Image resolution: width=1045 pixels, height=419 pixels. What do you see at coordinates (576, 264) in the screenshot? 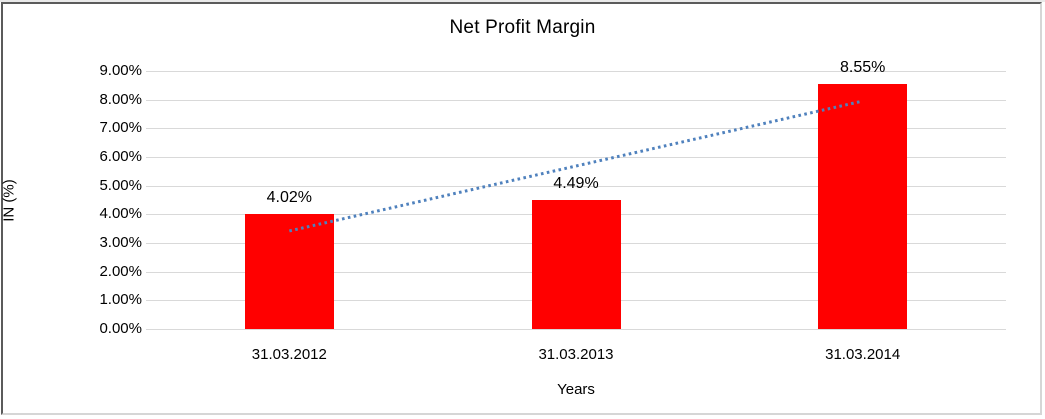
I see `bar-31.03.2013` at bounding box center [576, 264].